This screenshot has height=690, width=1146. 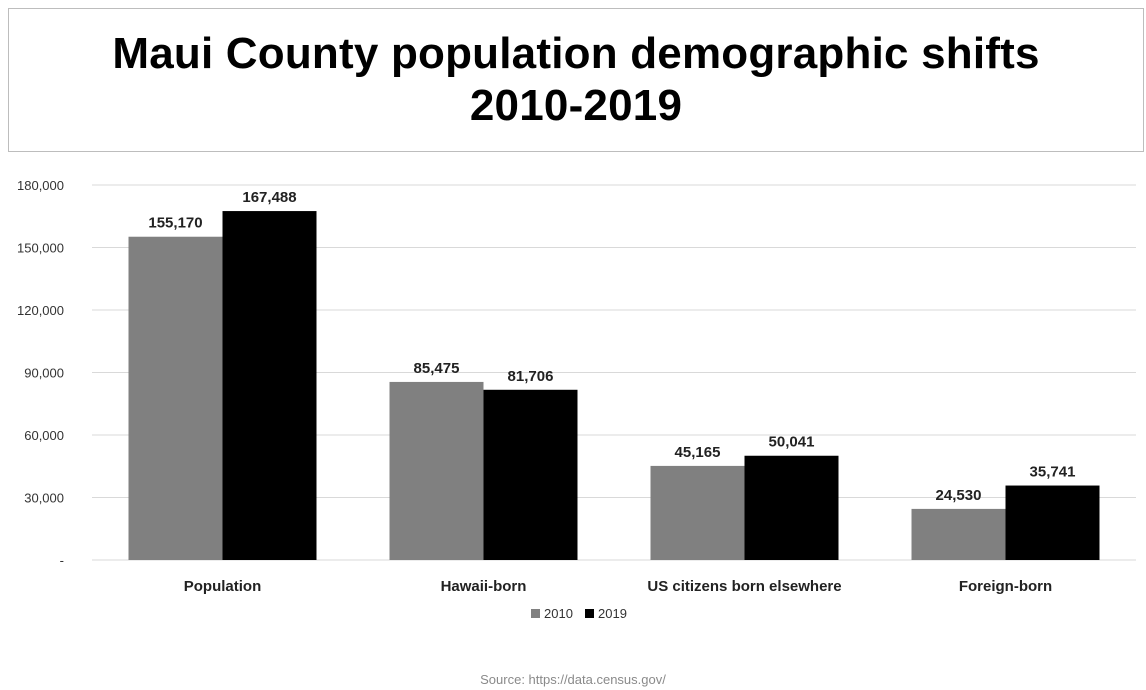 I want to click on y-tick-label: 150,000, so click(x=40, y=248).